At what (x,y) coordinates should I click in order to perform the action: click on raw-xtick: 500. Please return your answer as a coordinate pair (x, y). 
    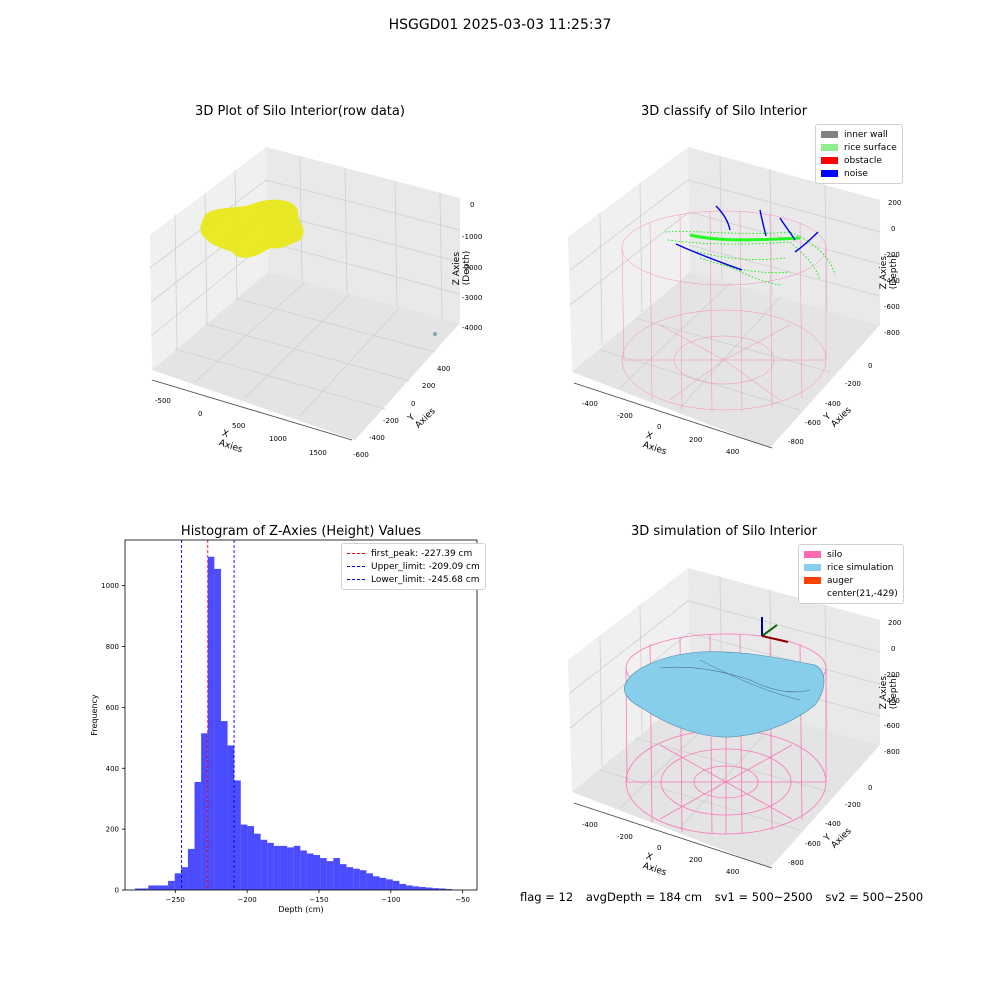
    Looking at the image, I should click on (239, 426).